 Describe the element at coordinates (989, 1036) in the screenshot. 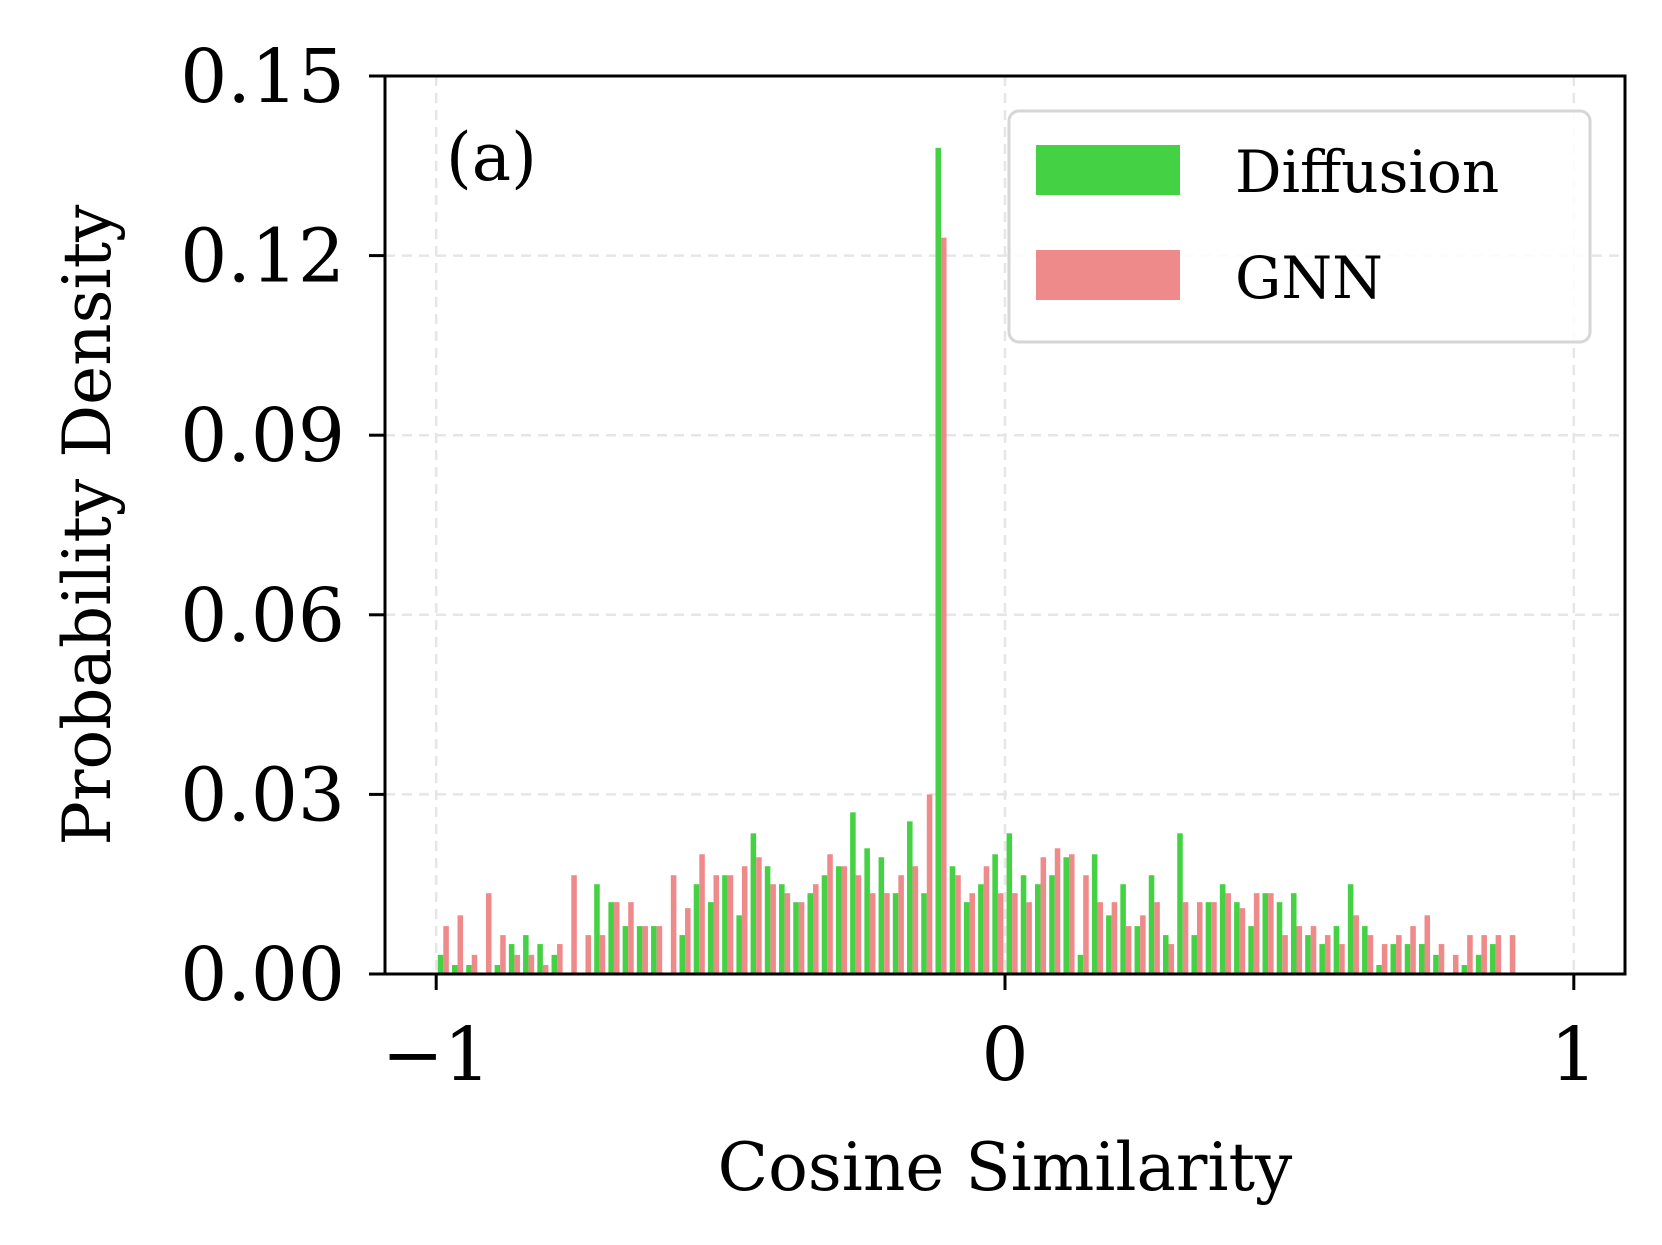

I see `x-axis: −1 0 1` at that location.